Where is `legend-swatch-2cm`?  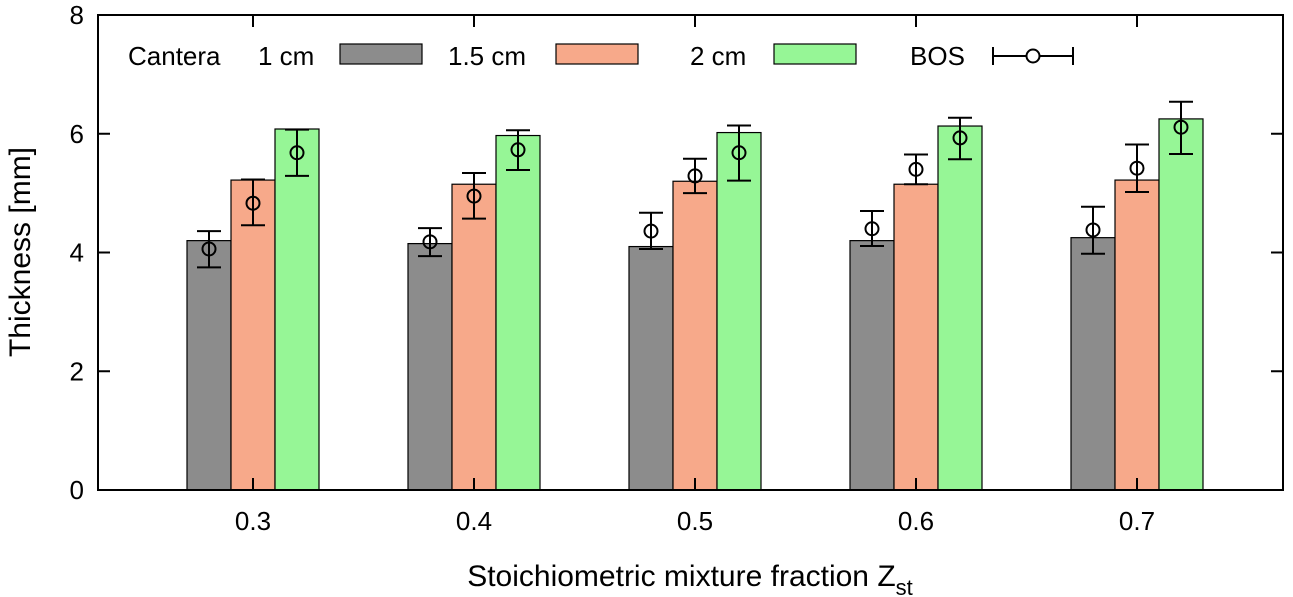
legend-swatch-2cm is located at coordinates (815, 54).